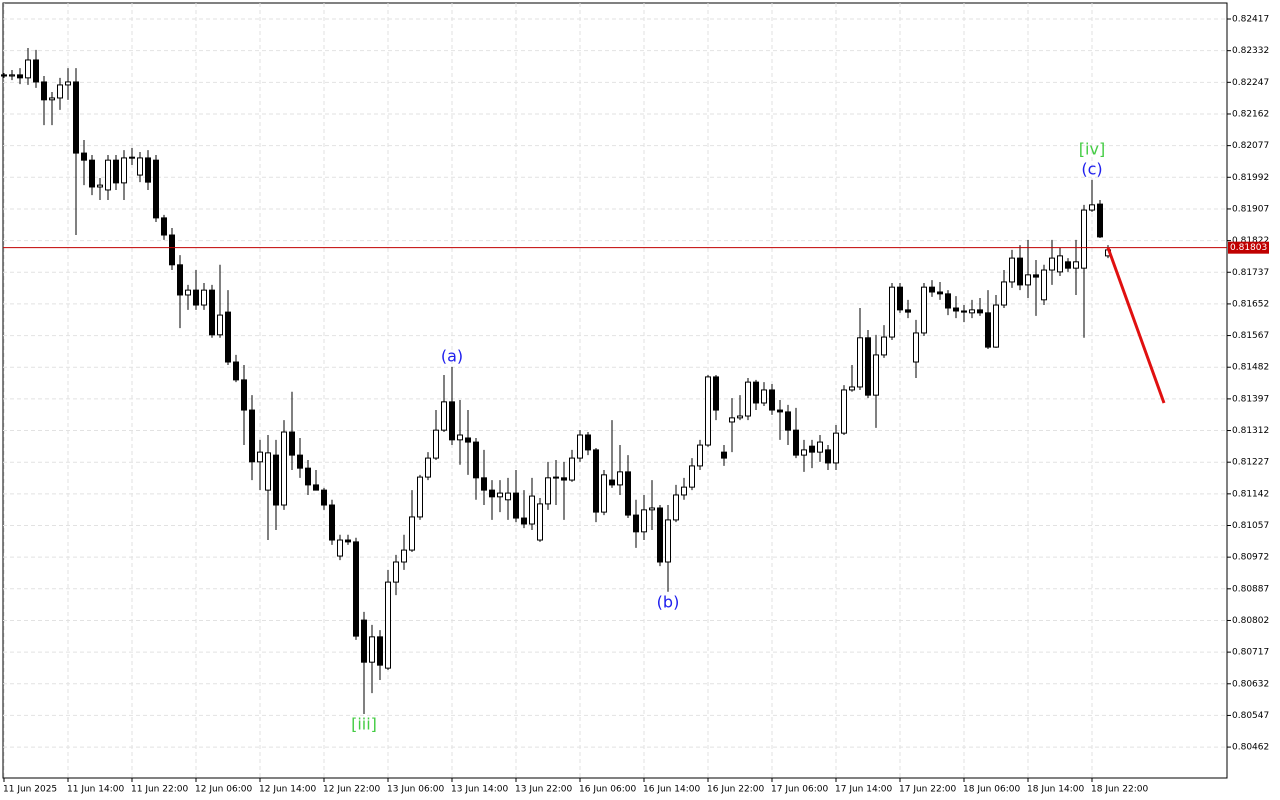  Describe the element at coordinates (95, 790) in the screenshot. I see `x-tick-label: 11 Jun 14:00` at that location.